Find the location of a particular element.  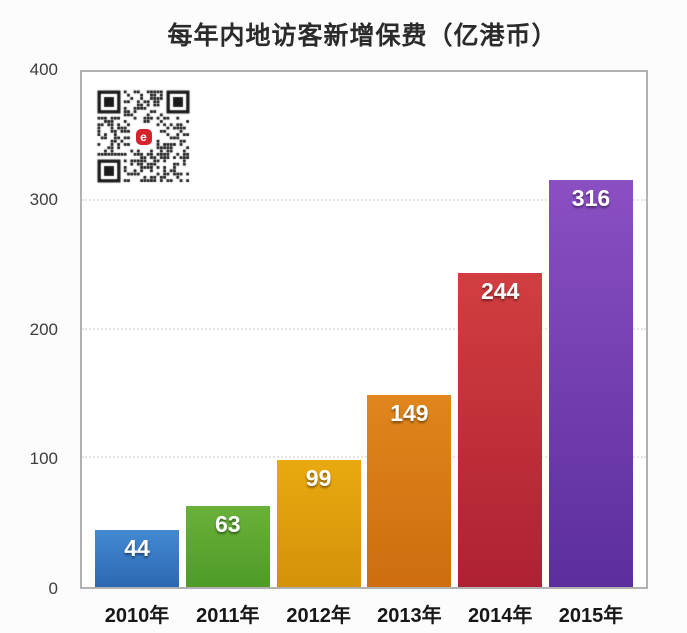

bar-2014年: 244 is located at coordinates (500, 430).